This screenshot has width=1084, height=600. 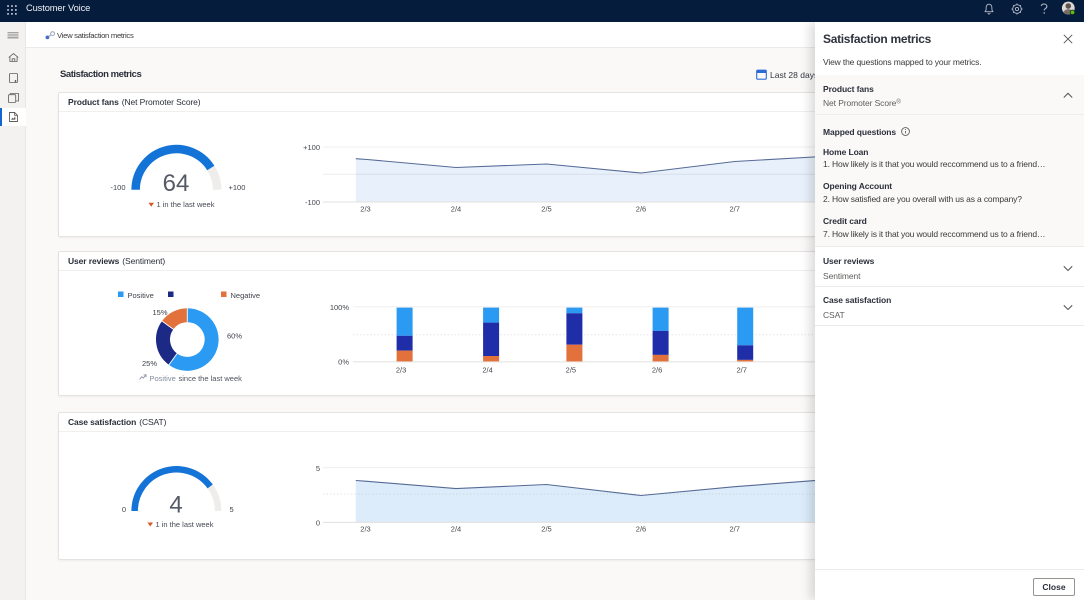 I want to click on svg-text: 100%, so click(x=340, y=307).